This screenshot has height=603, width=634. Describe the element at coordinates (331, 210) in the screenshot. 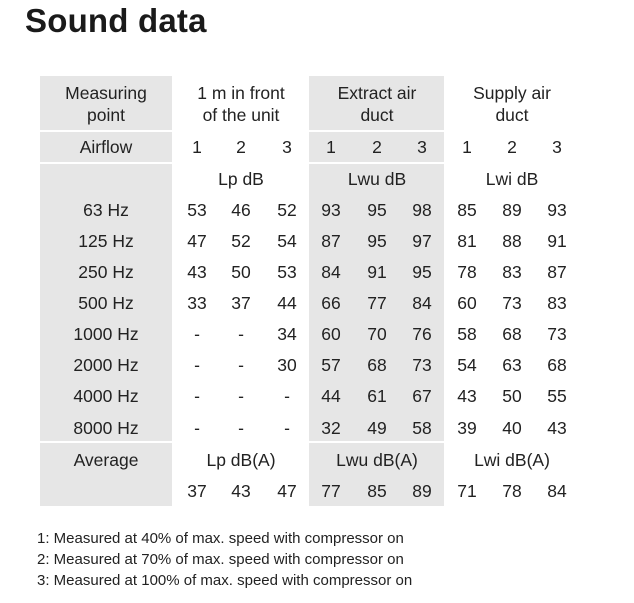

I see `table-cell: 93` at that location.